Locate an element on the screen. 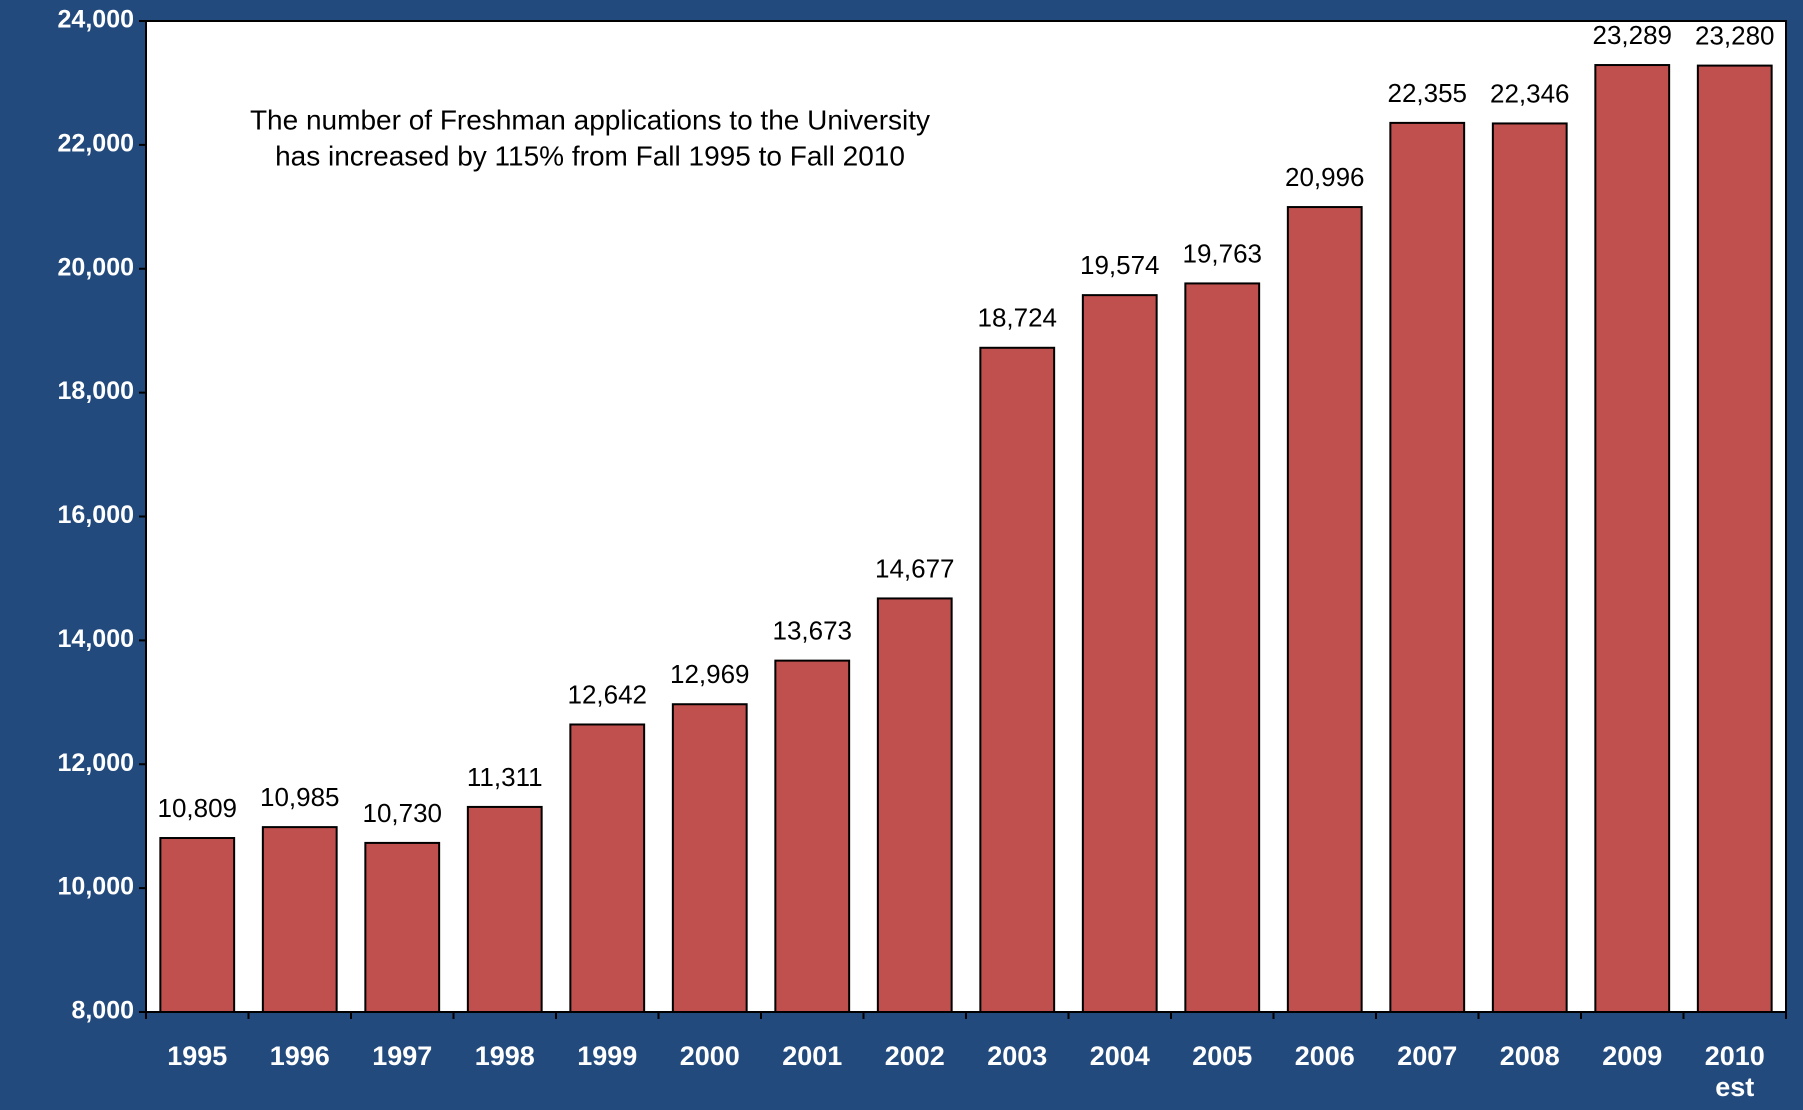 The width and height of the screenshot is (1803, 1110). x-tick-label: 1997 is located at coordinates (402, 1056).